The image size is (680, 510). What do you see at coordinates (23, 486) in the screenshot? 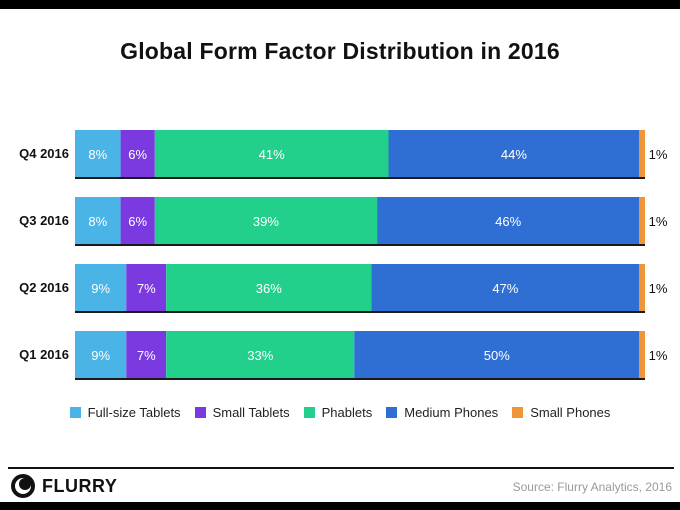
I see `flurry-logo-icon` at bounding box center [23, 486].